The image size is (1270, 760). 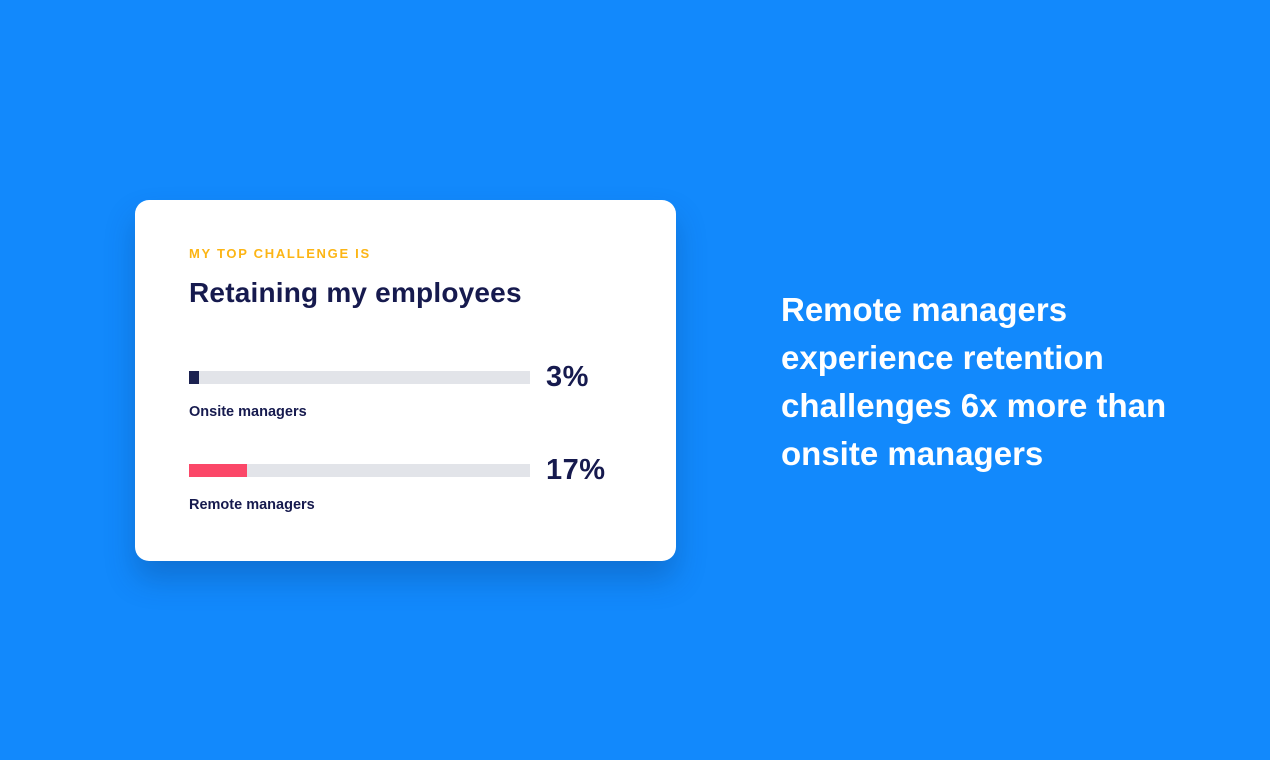 I want to click on remote-bar-label: Remote managers, so click(x=252, y=505).